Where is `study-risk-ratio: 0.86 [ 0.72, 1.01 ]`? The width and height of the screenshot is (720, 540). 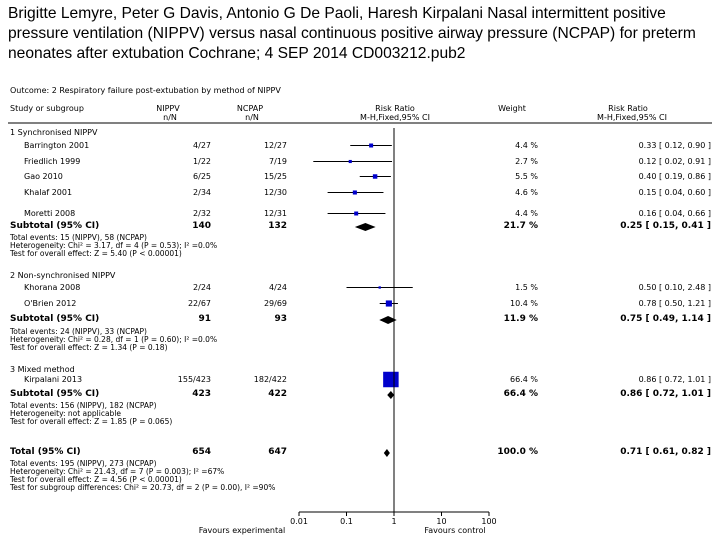 study-risk-ratio: 0.86 [ 0.72, 1.01 ] is located at coordinates (674, 379).